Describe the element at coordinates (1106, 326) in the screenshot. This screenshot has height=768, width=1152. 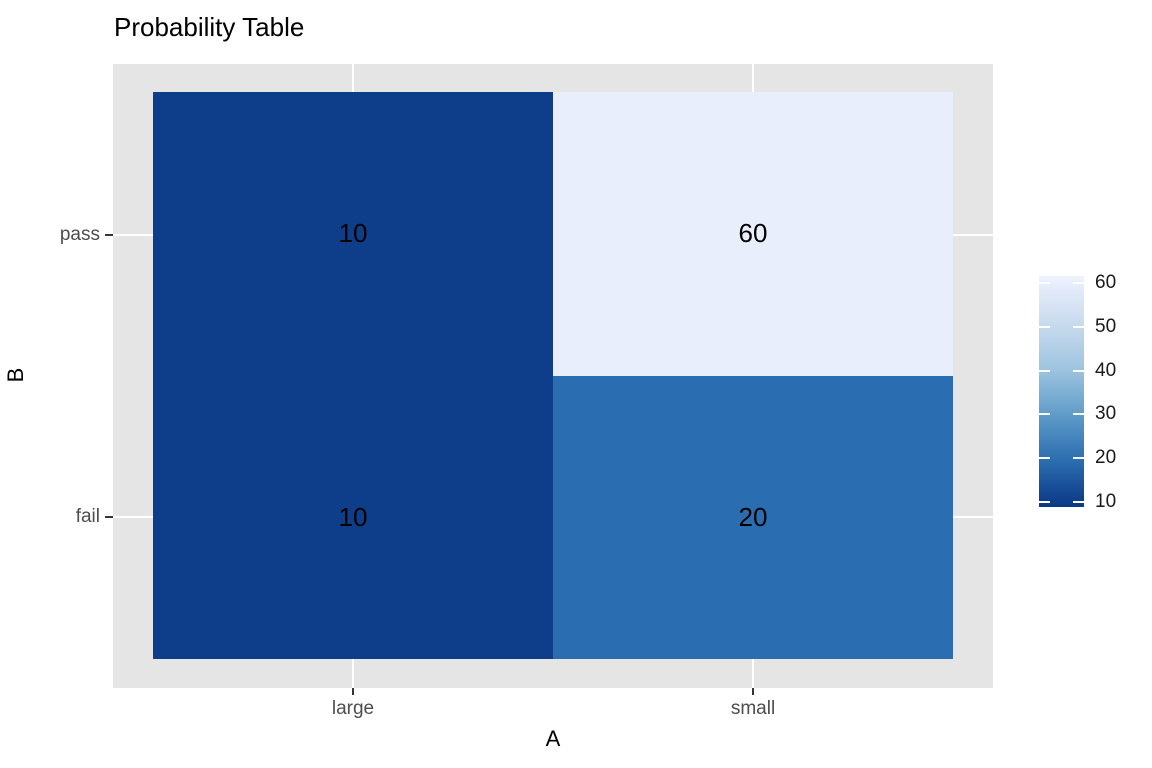
I see `legend-tick-label: 50` at that location.